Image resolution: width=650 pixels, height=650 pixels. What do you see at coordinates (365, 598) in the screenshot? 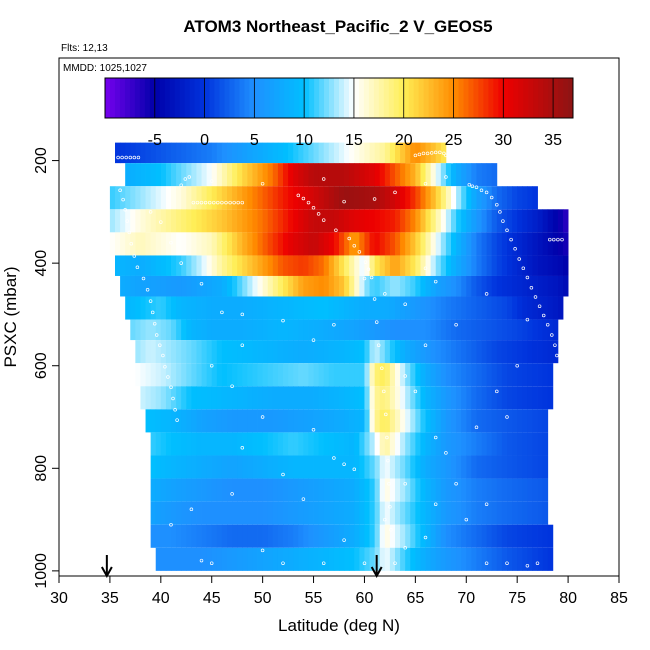
I see `x-tick-label: 60` at bounding box center [365, 598].